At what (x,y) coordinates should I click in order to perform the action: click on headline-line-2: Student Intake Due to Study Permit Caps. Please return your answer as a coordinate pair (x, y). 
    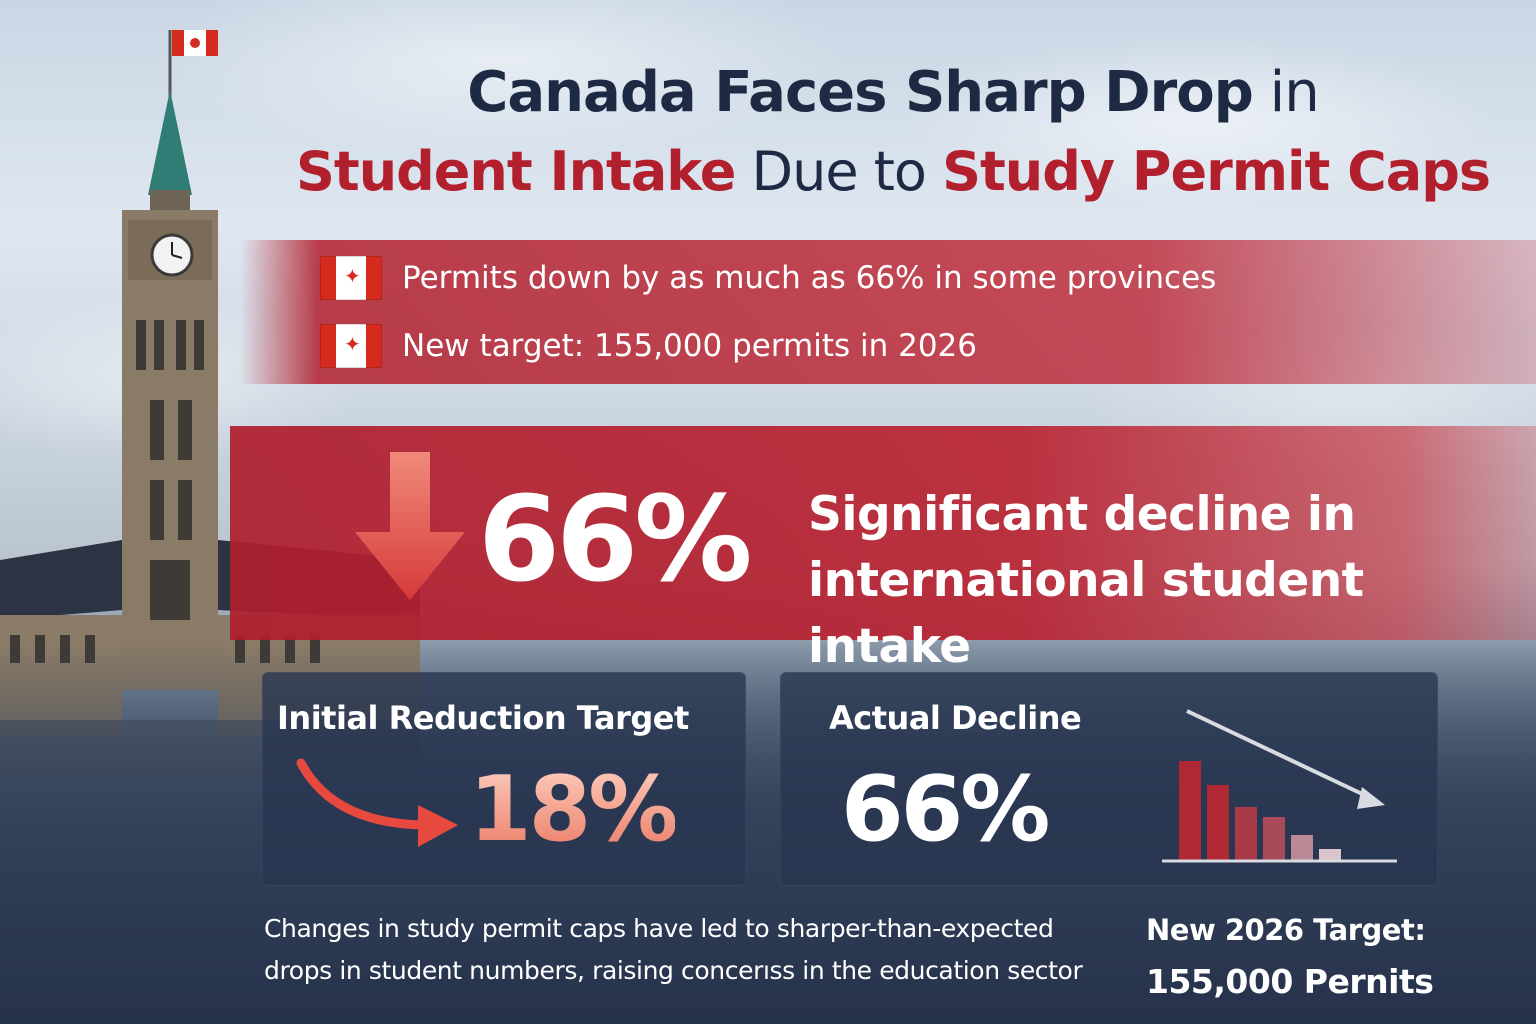
    Looking at the image, I should click on (893, 171).